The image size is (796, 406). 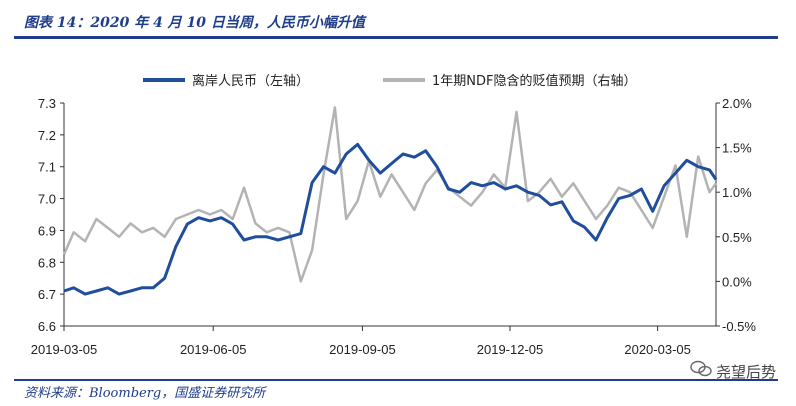 I want to click on y-left-tick-label: 7.2, so click(x=47, y=135).